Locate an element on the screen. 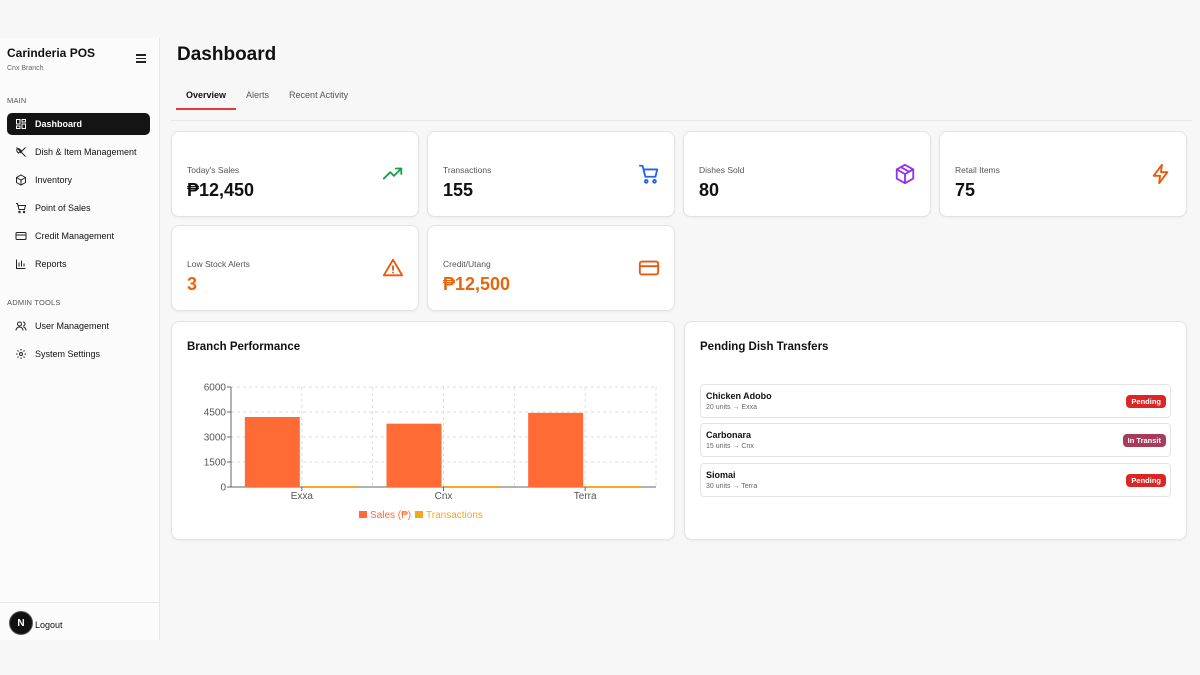 This screenshot has height=675, width=1200. stat-value: ₱12,450 is located at coordinates (221, 190).